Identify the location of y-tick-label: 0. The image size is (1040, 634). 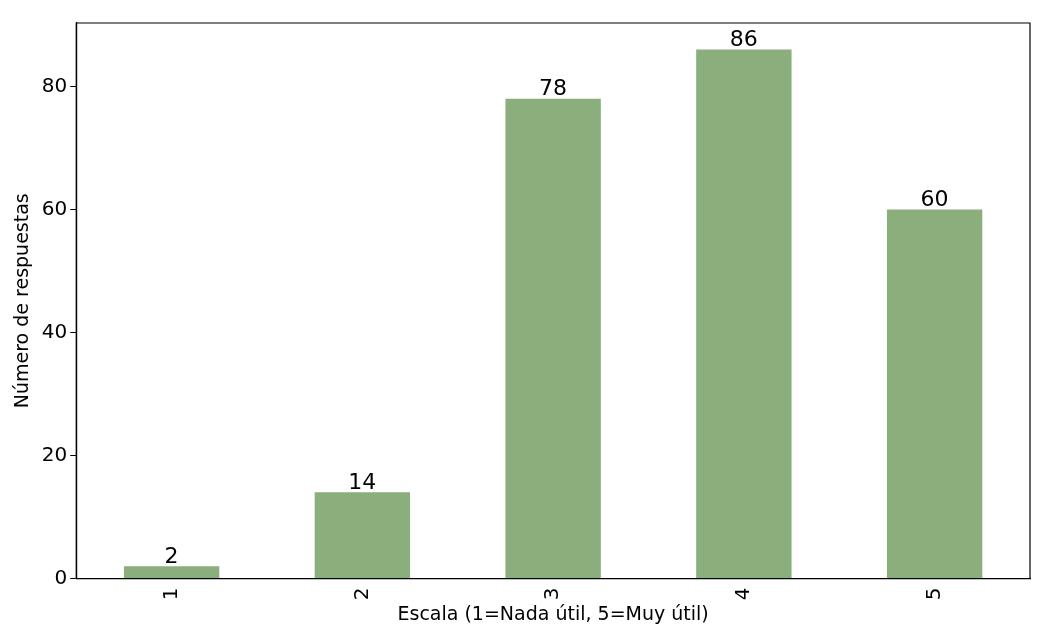
(61, 576).